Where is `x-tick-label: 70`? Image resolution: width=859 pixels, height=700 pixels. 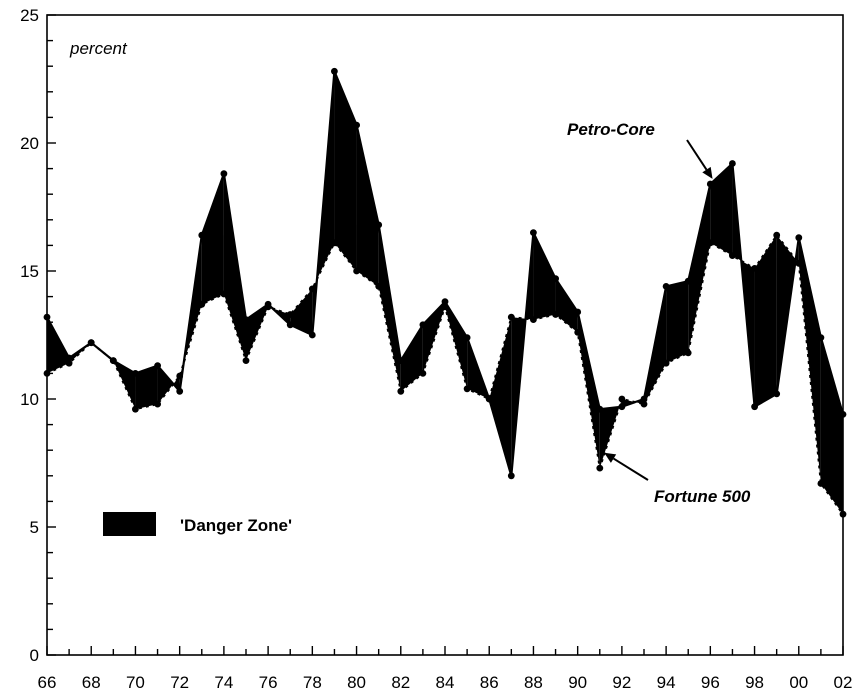 x-tick-label: 70 is located at coordinates (135, 682).